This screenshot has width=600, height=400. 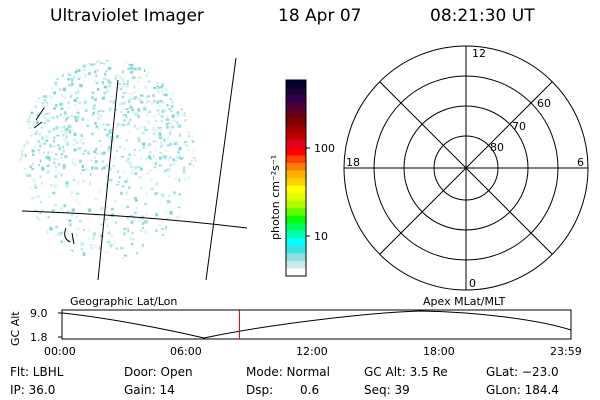 What do you see at coordinates (497, 147) in the screenshot?
I see `mlat-label-80: 80` at bounding box center [497, 147].